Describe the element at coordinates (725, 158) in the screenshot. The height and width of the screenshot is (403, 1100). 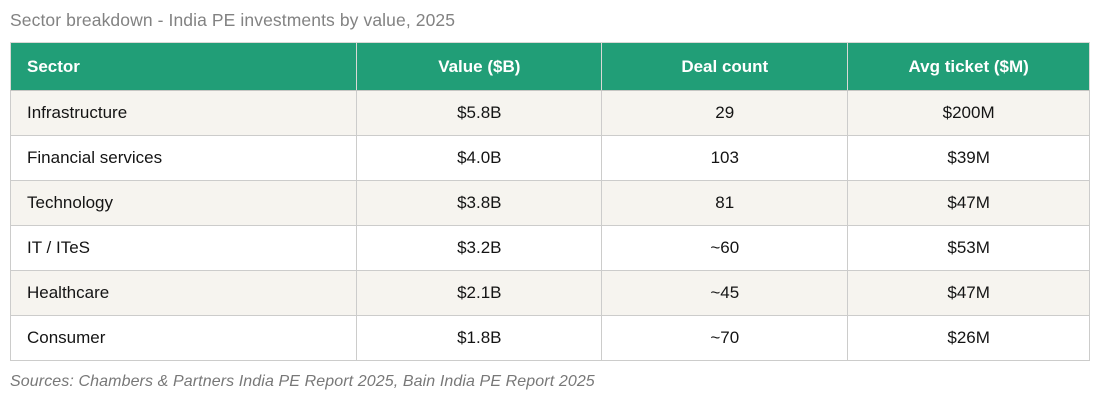
I see `cell-deal-count: 103` at that location.